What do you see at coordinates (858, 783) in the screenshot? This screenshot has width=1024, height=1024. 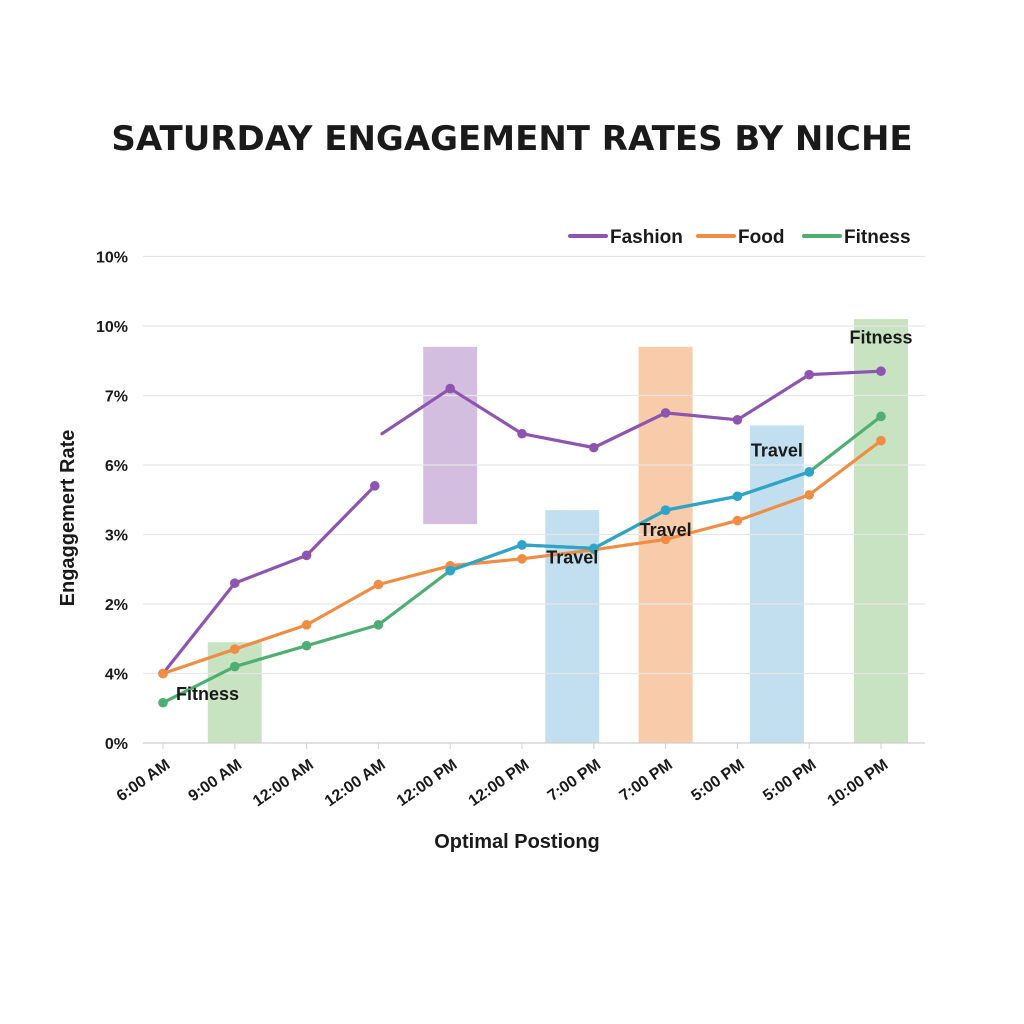 I see `x-tick-label: 10:00 PM` at bounding box center [858, 783].